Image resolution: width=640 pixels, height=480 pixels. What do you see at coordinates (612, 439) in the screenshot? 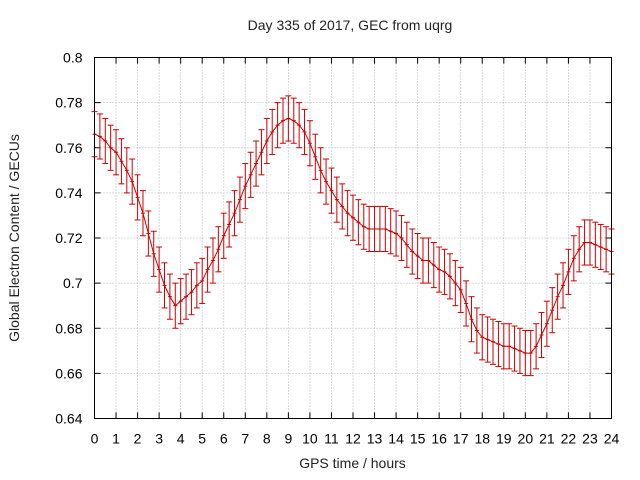
I see `x-tick-label: 24` at bounding box center [612, 439].